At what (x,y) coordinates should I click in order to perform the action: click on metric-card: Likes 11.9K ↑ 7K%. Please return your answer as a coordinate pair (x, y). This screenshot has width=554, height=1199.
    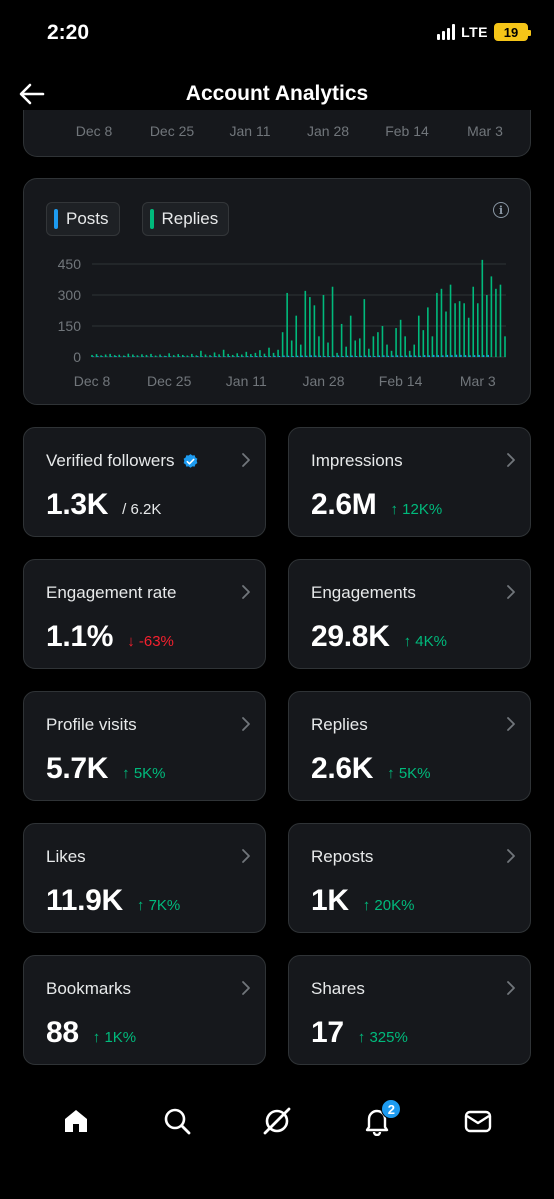
    Looking at the image, I should click on (144, 878).